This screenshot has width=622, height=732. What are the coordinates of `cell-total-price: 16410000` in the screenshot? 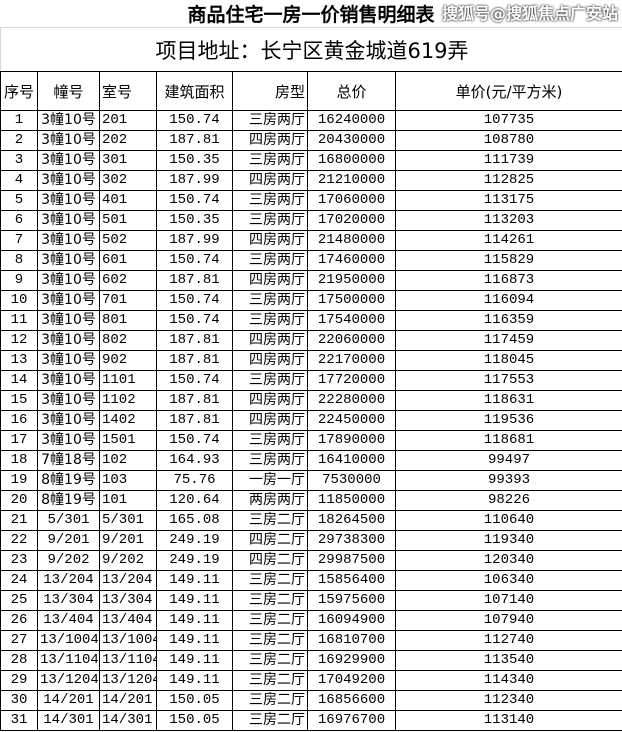 It's located at (351, 460).